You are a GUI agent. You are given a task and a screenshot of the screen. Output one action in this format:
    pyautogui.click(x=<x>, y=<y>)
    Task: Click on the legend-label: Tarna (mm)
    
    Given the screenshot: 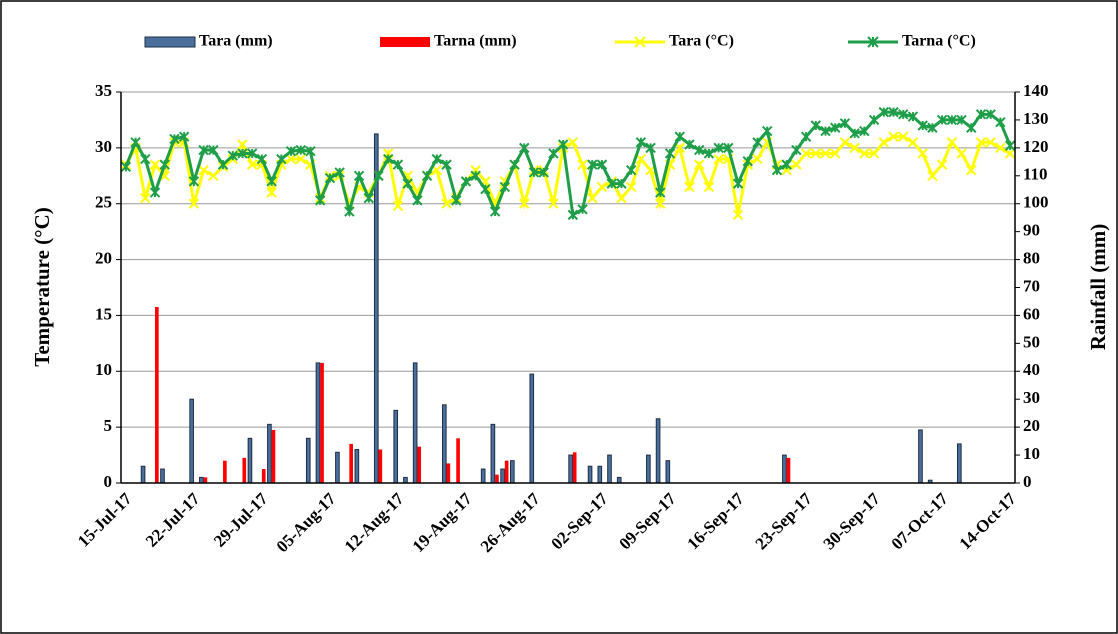 What is the action you would take?
    pyautogui.click(x=475, y=41)
    